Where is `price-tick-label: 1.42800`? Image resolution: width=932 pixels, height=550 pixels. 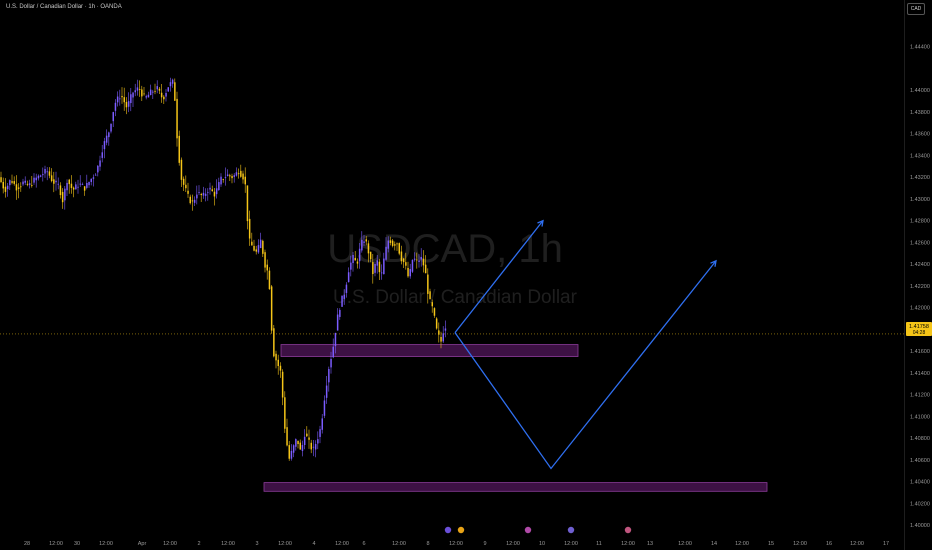 price-tick-label: 1.42800 is located at coordinates (920, 222).